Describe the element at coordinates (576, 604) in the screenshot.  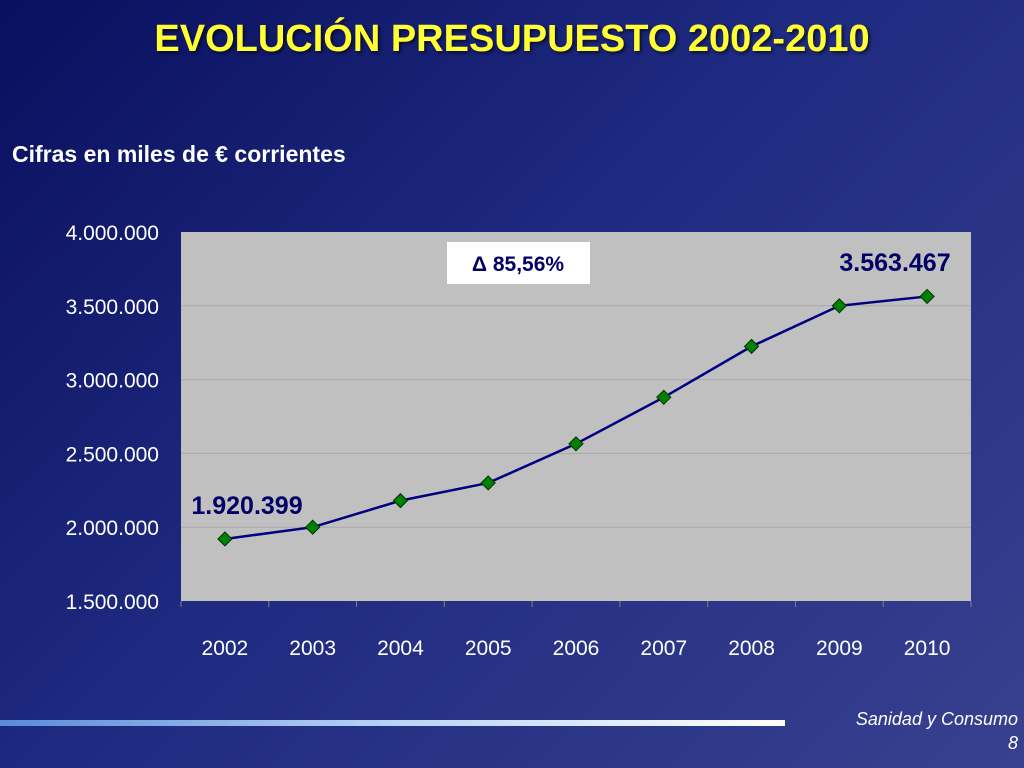
I see `x-axis-ticks` at that location.